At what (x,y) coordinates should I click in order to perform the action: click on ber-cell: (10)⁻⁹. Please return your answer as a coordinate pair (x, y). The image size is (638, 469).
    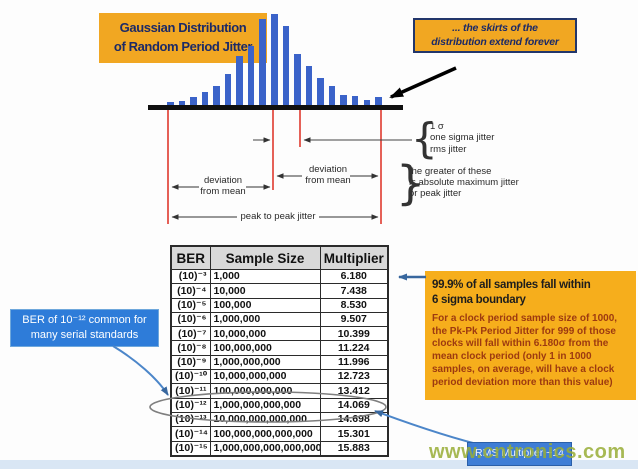
    Looking at the image, I should click on (190, 362).